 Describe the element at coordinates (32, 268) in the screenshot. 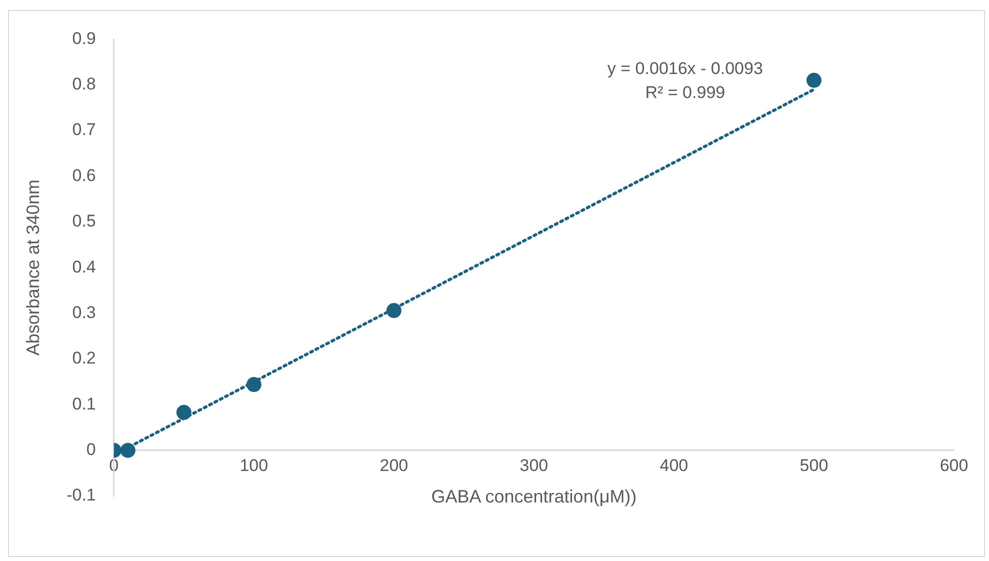

I see `y-axis-title: Absorbance at 340nm` at that location.